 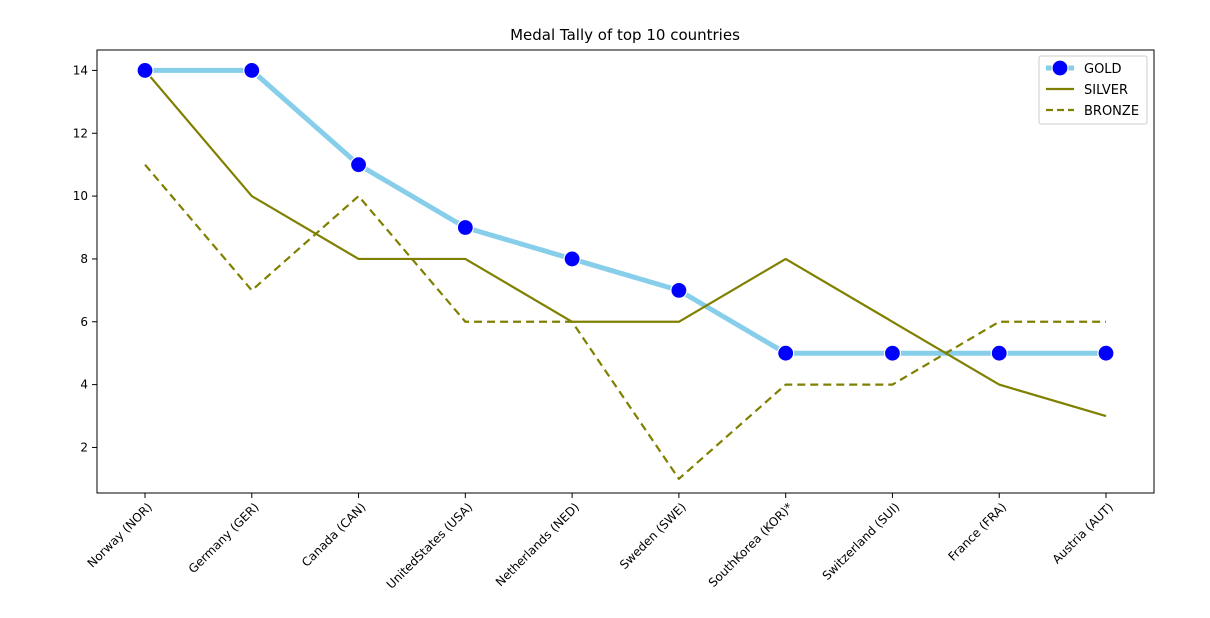 What do you see at coordinates (861, 541) in the screenshot?
I see `x-tick-label: Switzerland (SUI)` at bounding box center [861, 541].